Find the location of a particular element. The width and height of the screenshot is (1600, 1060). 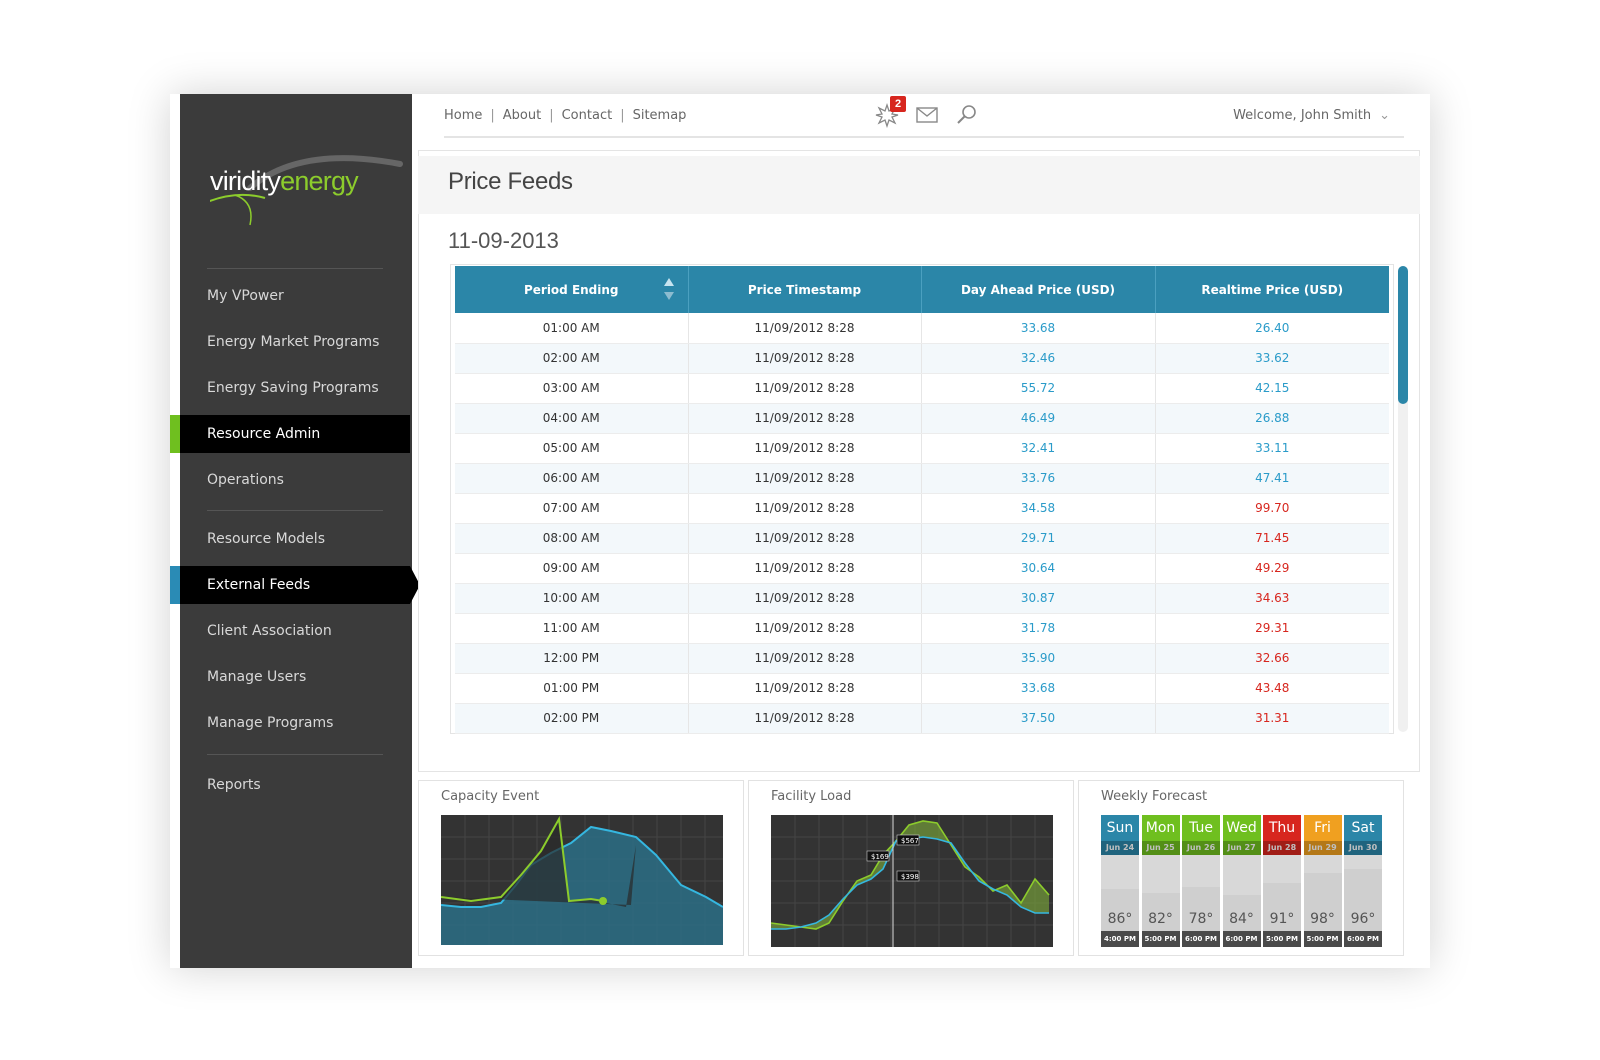

load-area is located at coordinates (582, 886).